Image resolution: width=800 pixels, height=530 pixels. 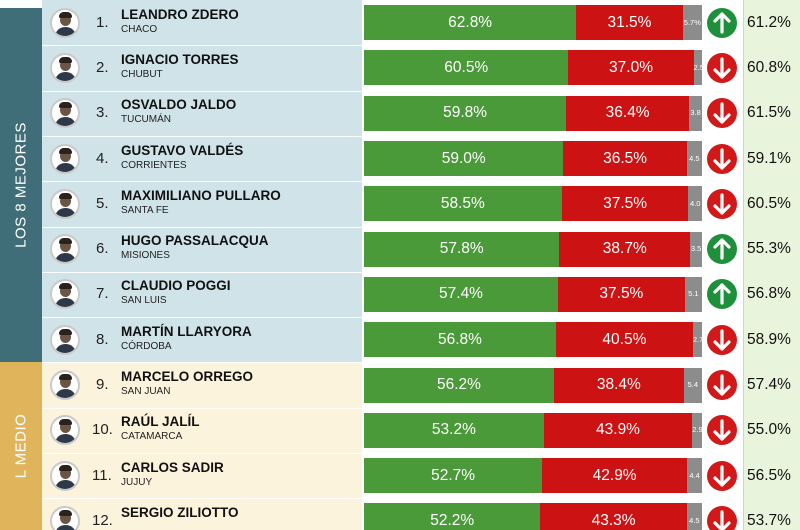 I want to click on approval-bar-label: 52.7%, so click(x=453, y=475).